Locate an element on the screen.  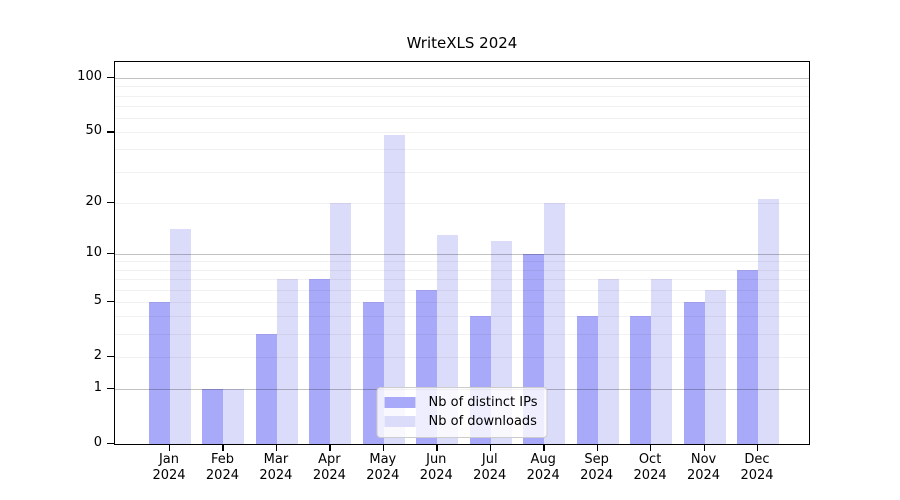
bar-downloads-feb is located at coordinates (234, 416).